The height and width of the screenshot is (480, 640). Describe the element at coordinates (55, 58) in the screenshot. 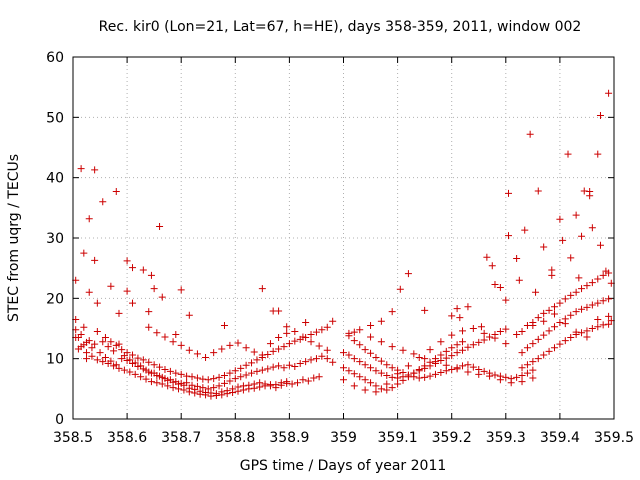

I see `y-tick-label: 60` at that location.